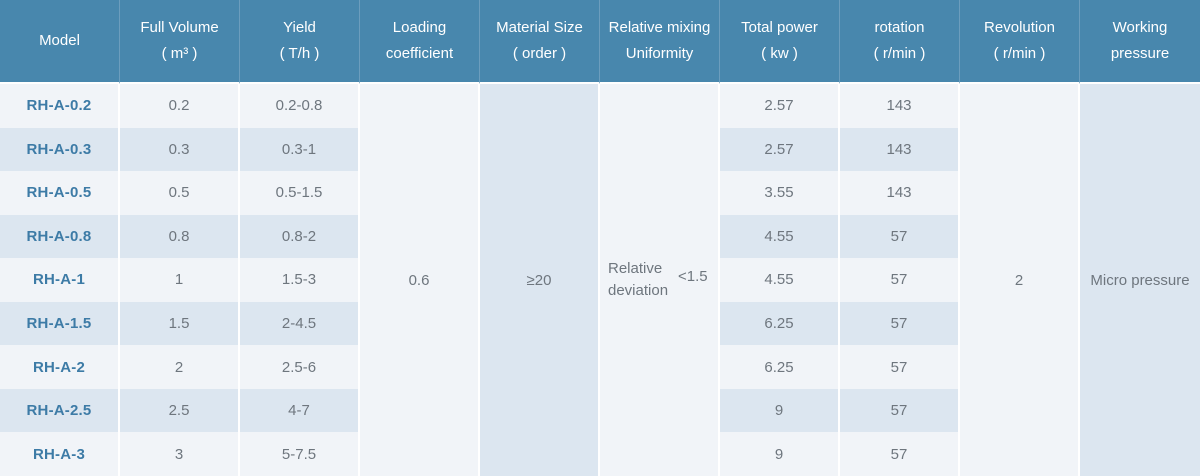 This screenshot has height=476, width=1200. I want to click on model-cell: RH-A-0.8, so click(60, 236).